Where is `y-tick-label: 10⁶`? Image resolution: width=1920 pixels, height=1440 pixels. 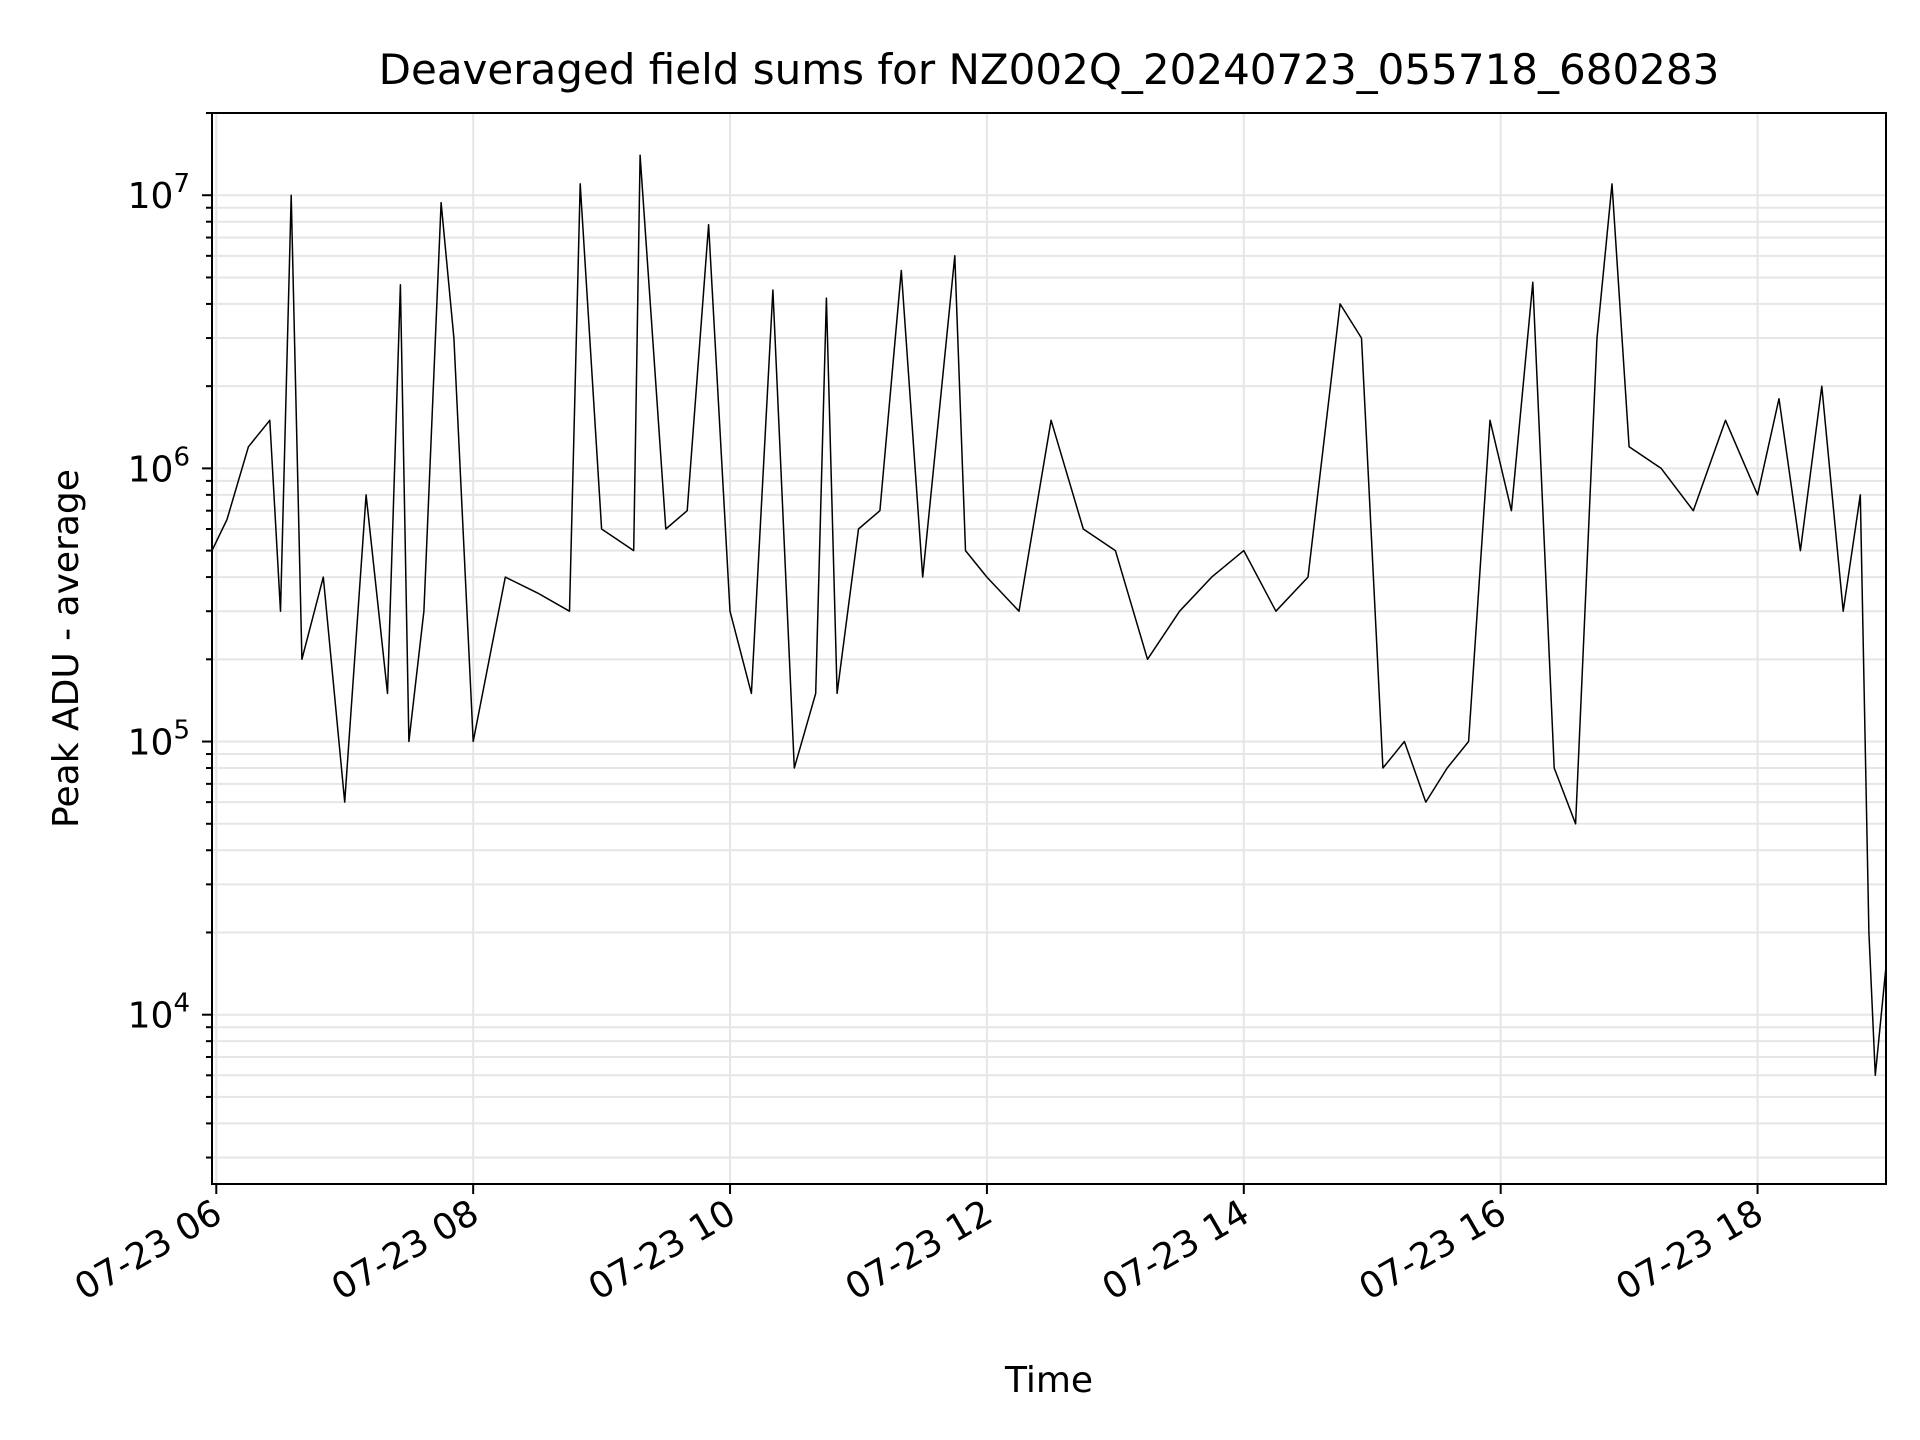
y-tick-label: 10⁶ is located at coordinates (159, 466).